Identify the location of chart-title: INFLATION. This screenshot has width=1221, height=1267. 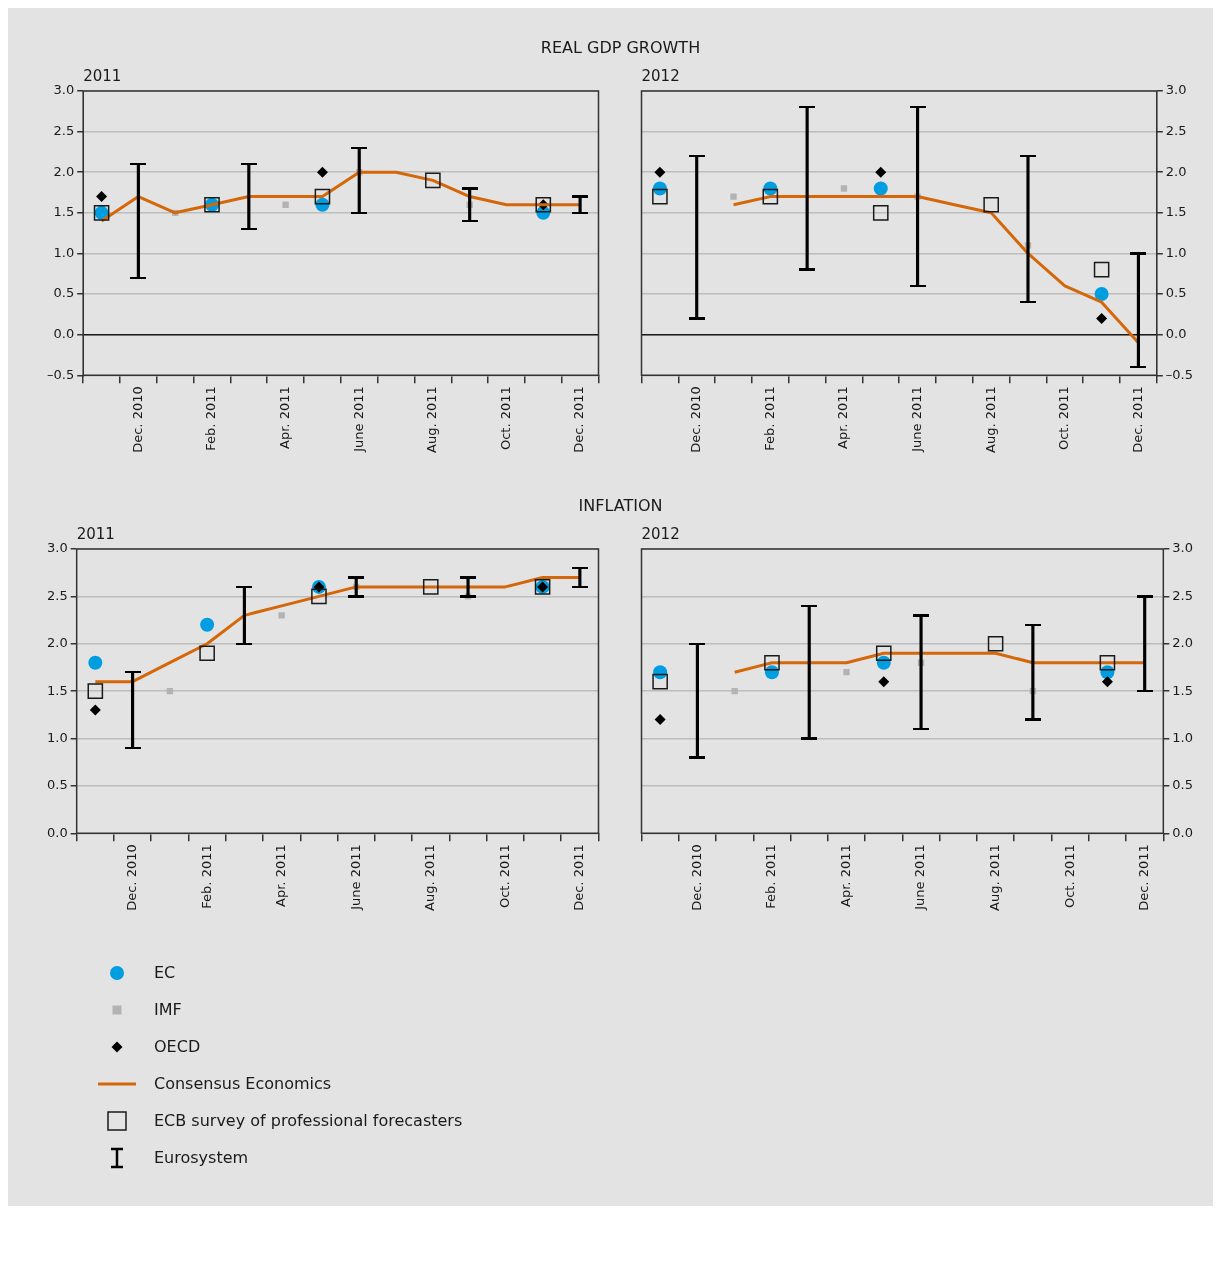
(620, 505).